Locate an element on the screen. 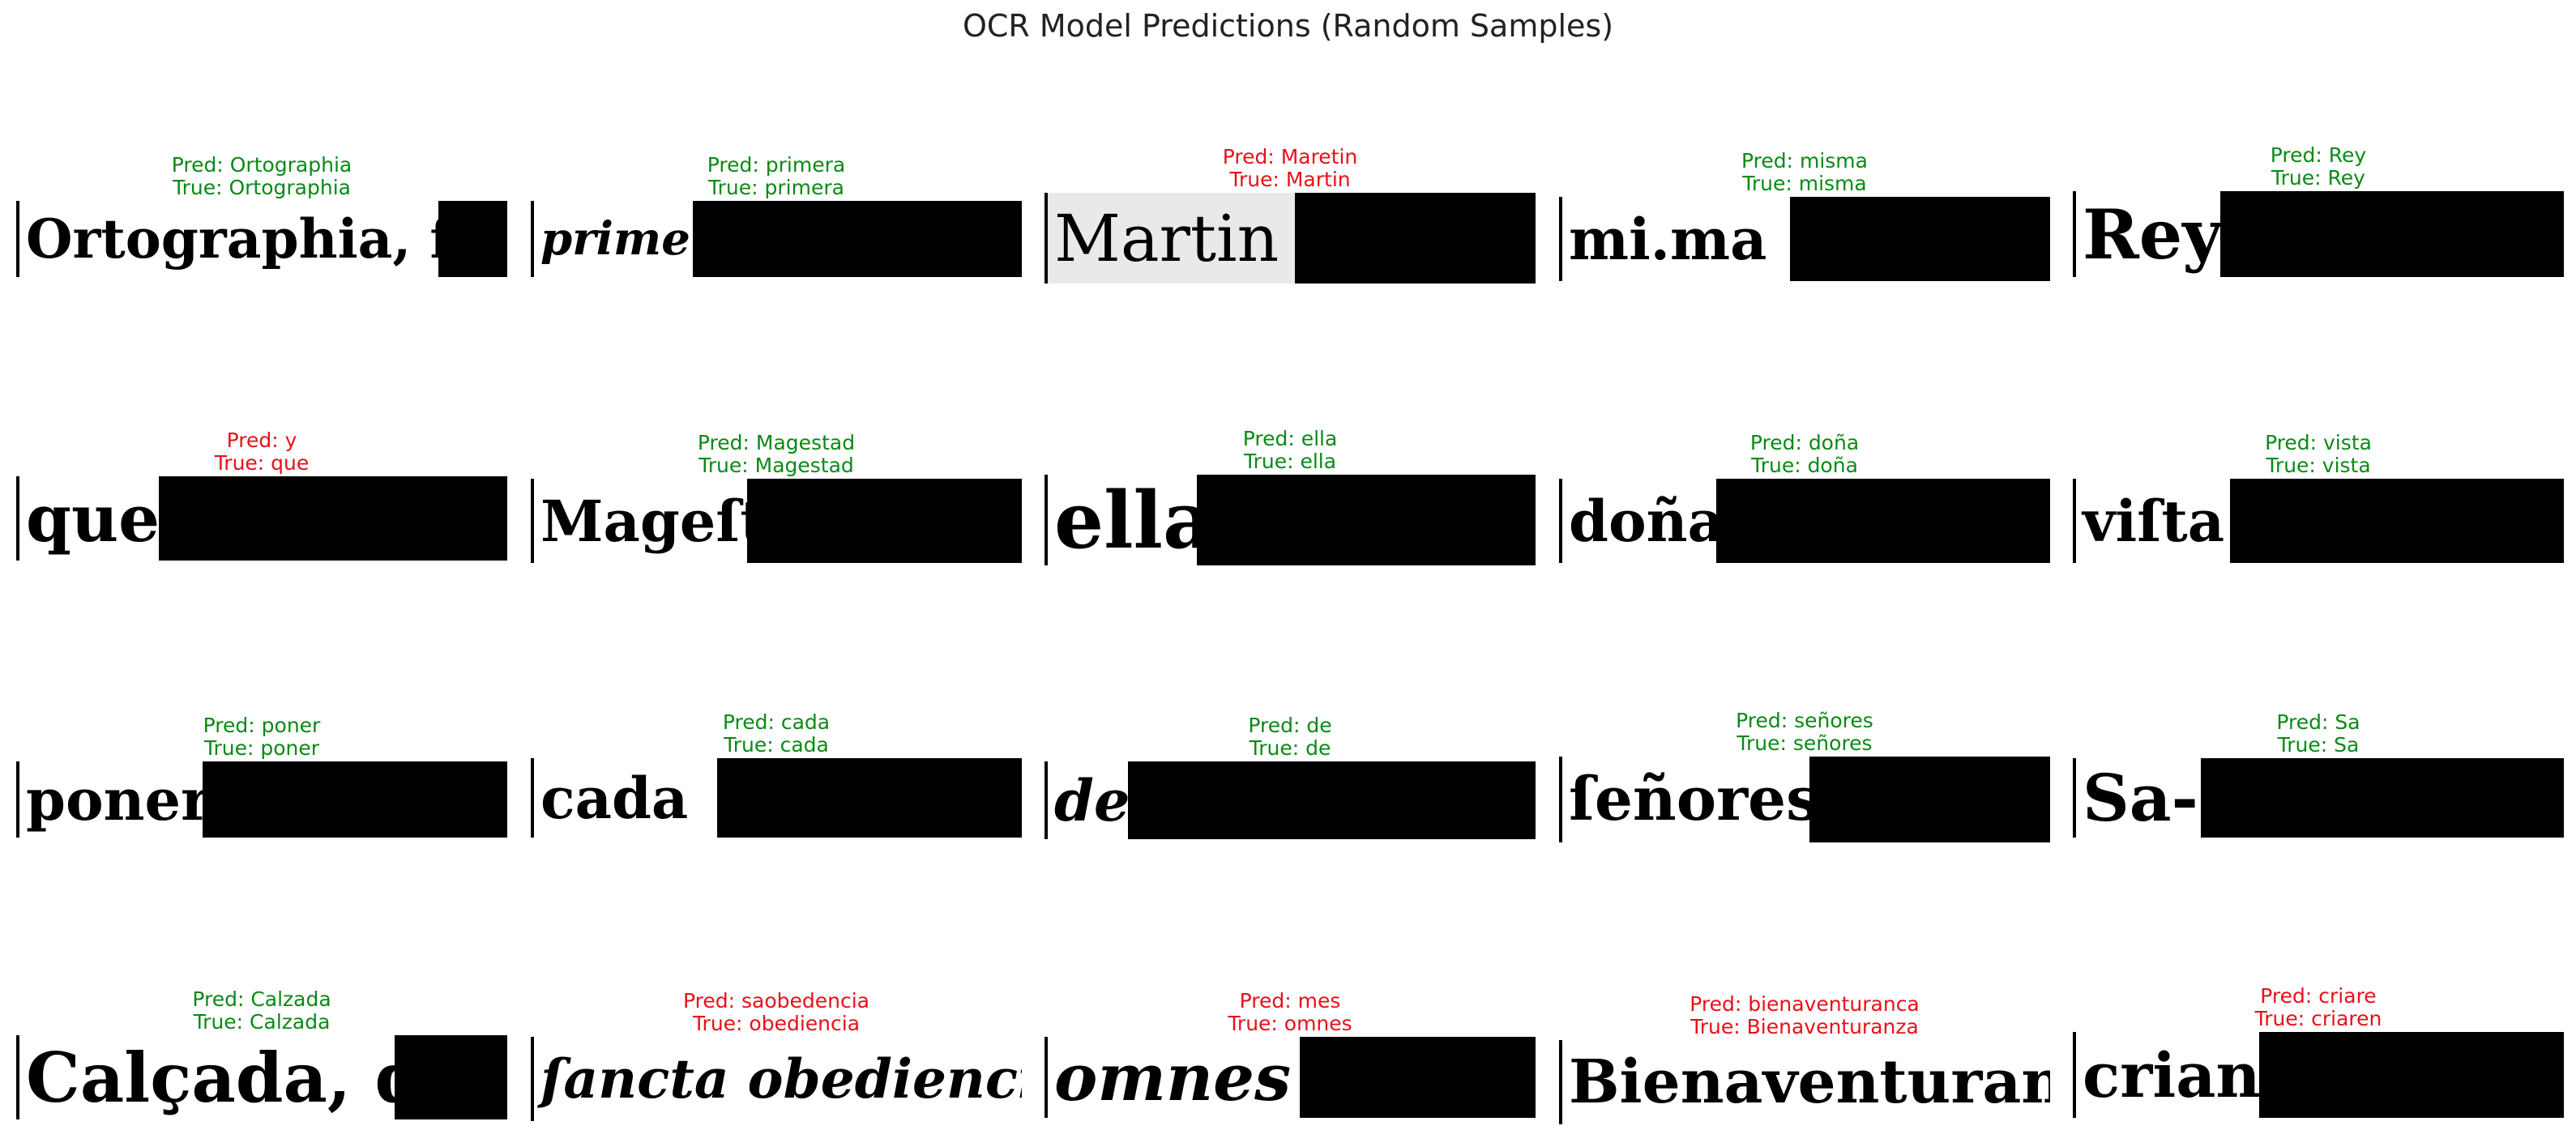  word-image-text: de is located at coordinates (1086, 800).